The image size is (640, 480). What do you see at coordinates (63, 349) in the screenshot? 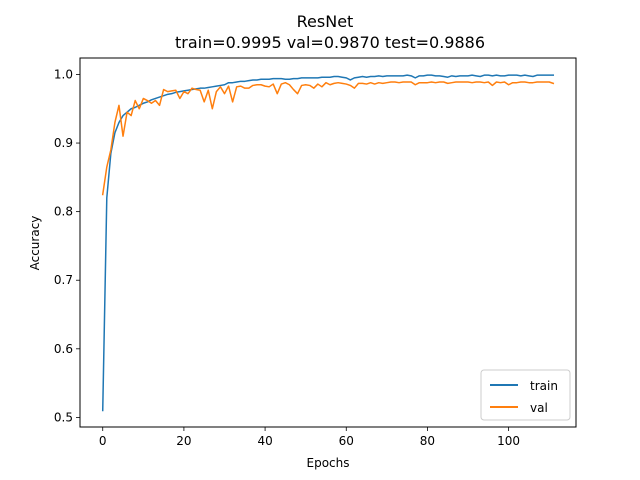
I see `y-tick-label: 0.6` at bounding box center [63, 349].